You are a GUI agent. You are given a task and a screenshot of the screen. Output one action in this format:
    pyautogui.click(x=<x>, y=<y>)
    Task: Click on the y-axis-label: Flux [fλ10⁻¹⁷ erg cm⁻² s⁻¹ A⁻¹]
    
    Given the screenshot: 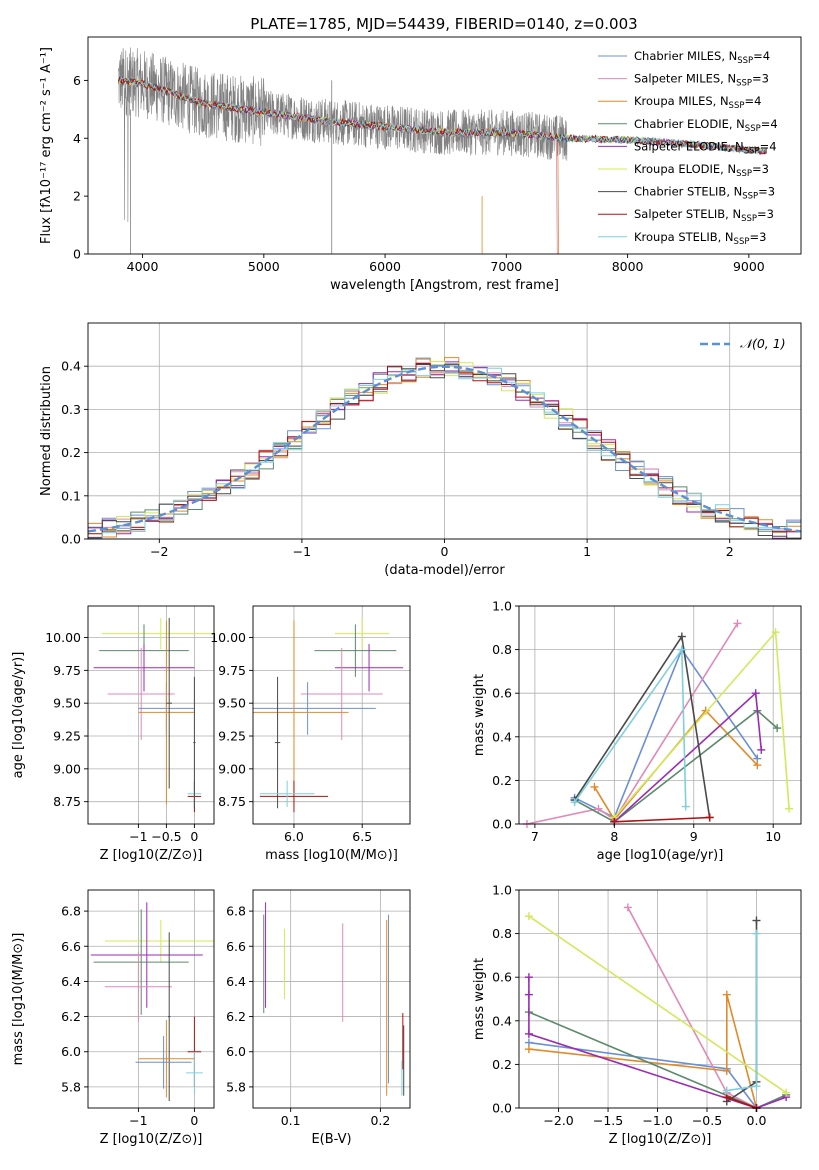 What is the action you would take?
    pyautogui.click(x=46, y=145)
    